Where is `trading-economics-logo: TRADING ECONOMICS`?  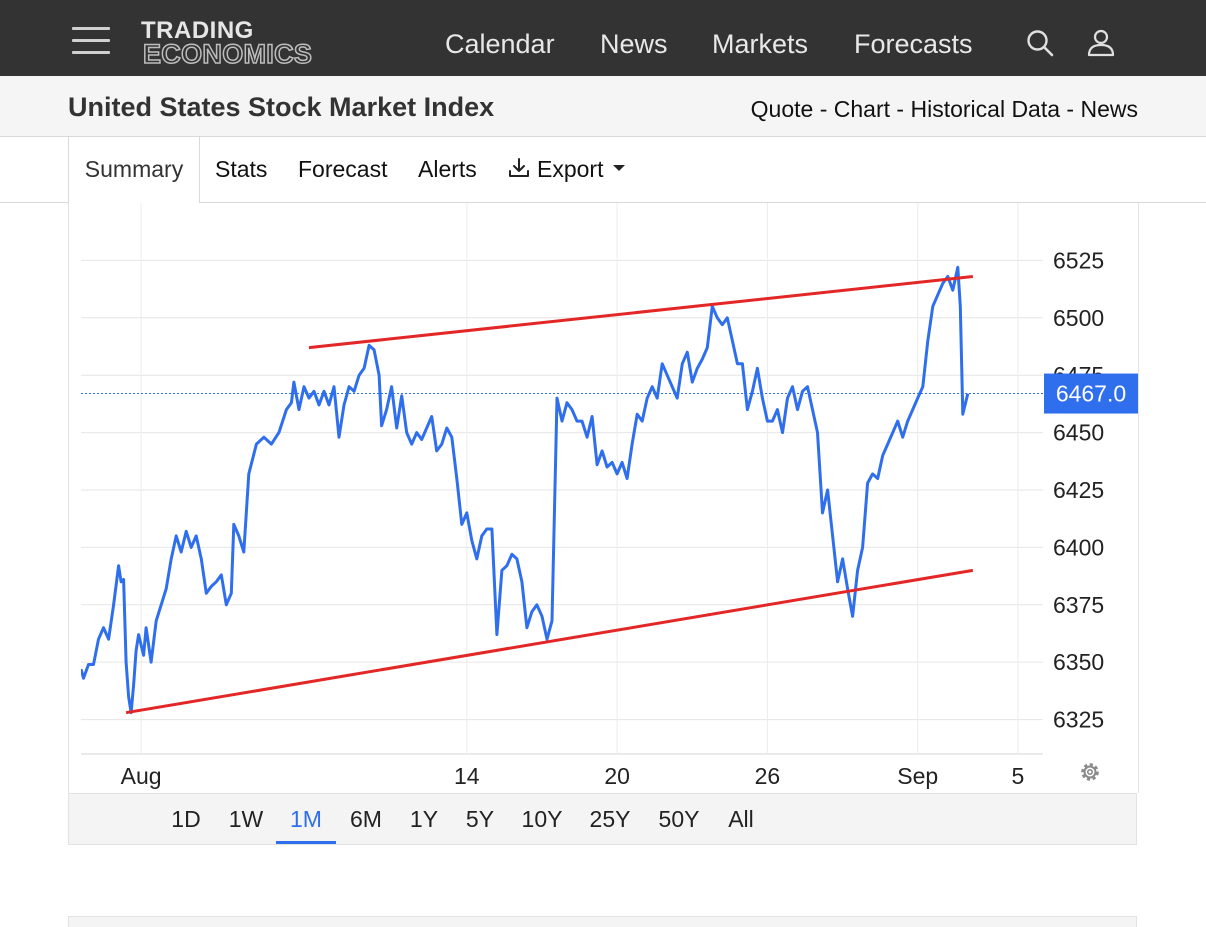 trading-economics-logo: TRADING ECONOMICS is located at coordinates (232, 43).